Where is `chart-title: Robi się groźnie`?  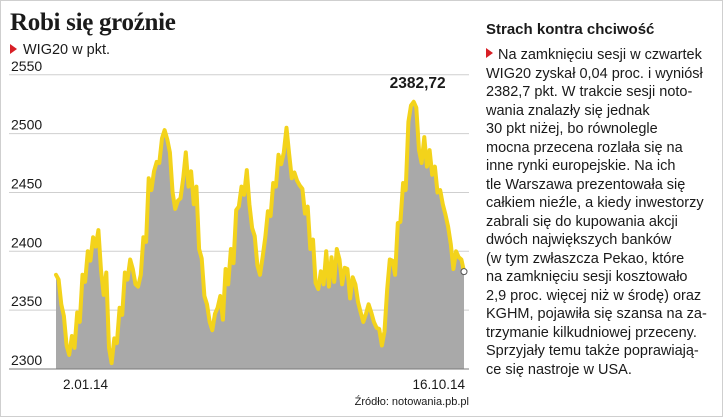
chart-title: Robi się groźnie is located at coordinates (93, 22).